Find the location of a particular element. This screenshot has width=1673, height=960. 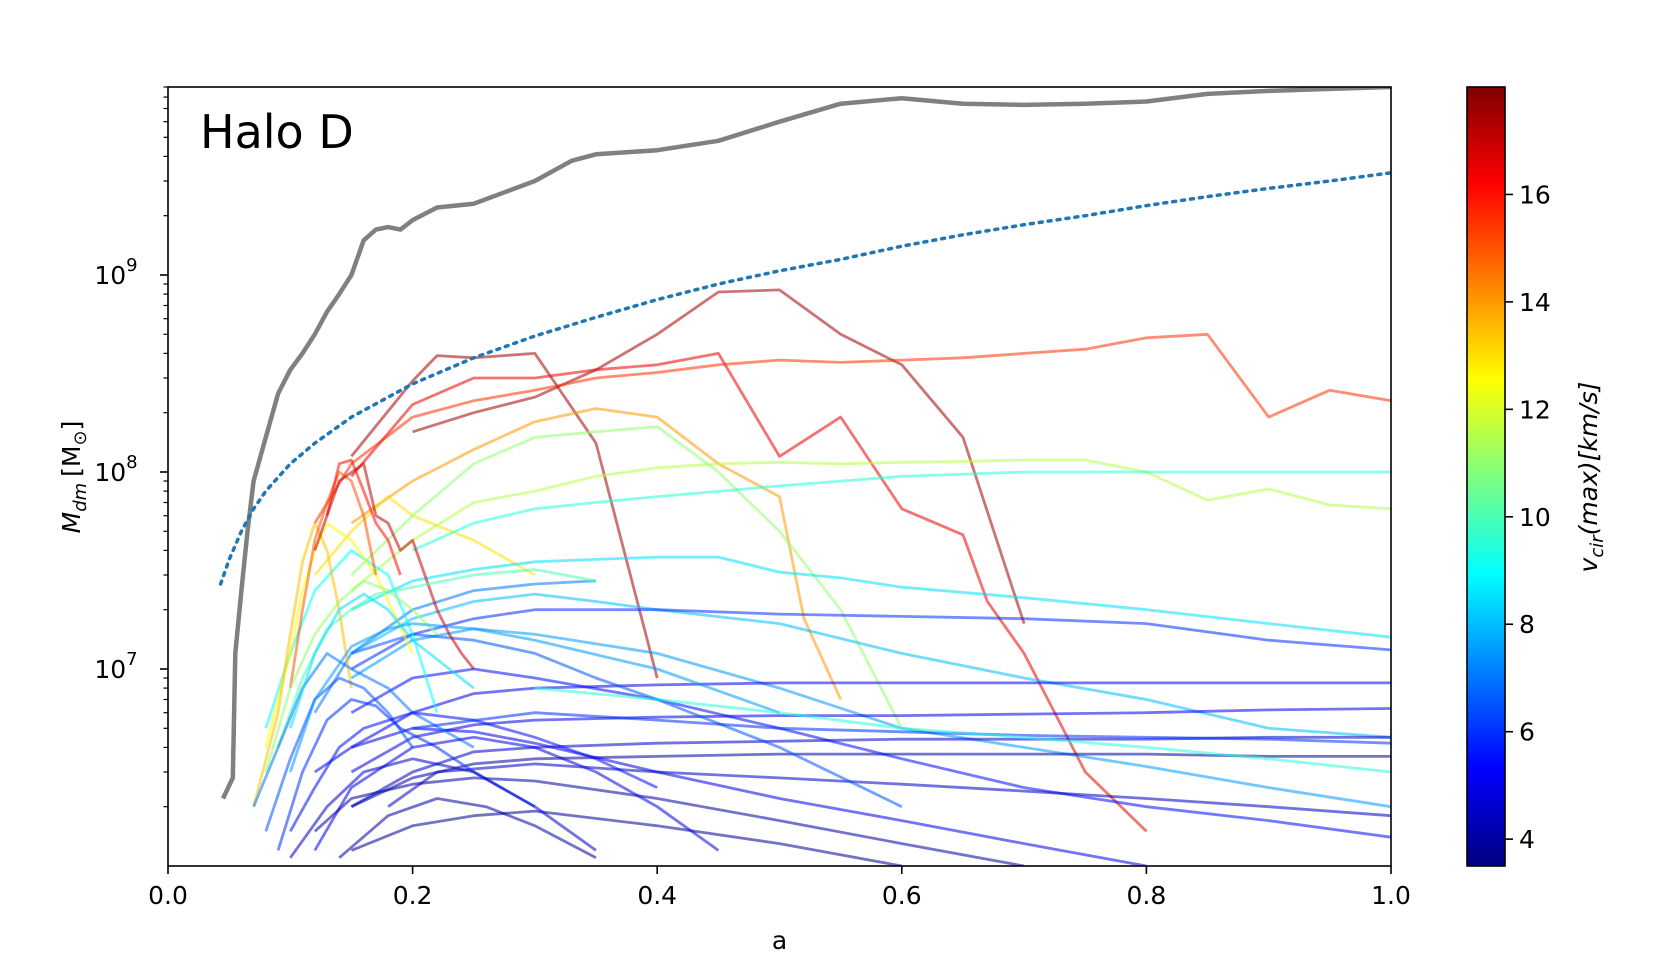

halo-annotation: Halo D is located at coordinates (277, 132).